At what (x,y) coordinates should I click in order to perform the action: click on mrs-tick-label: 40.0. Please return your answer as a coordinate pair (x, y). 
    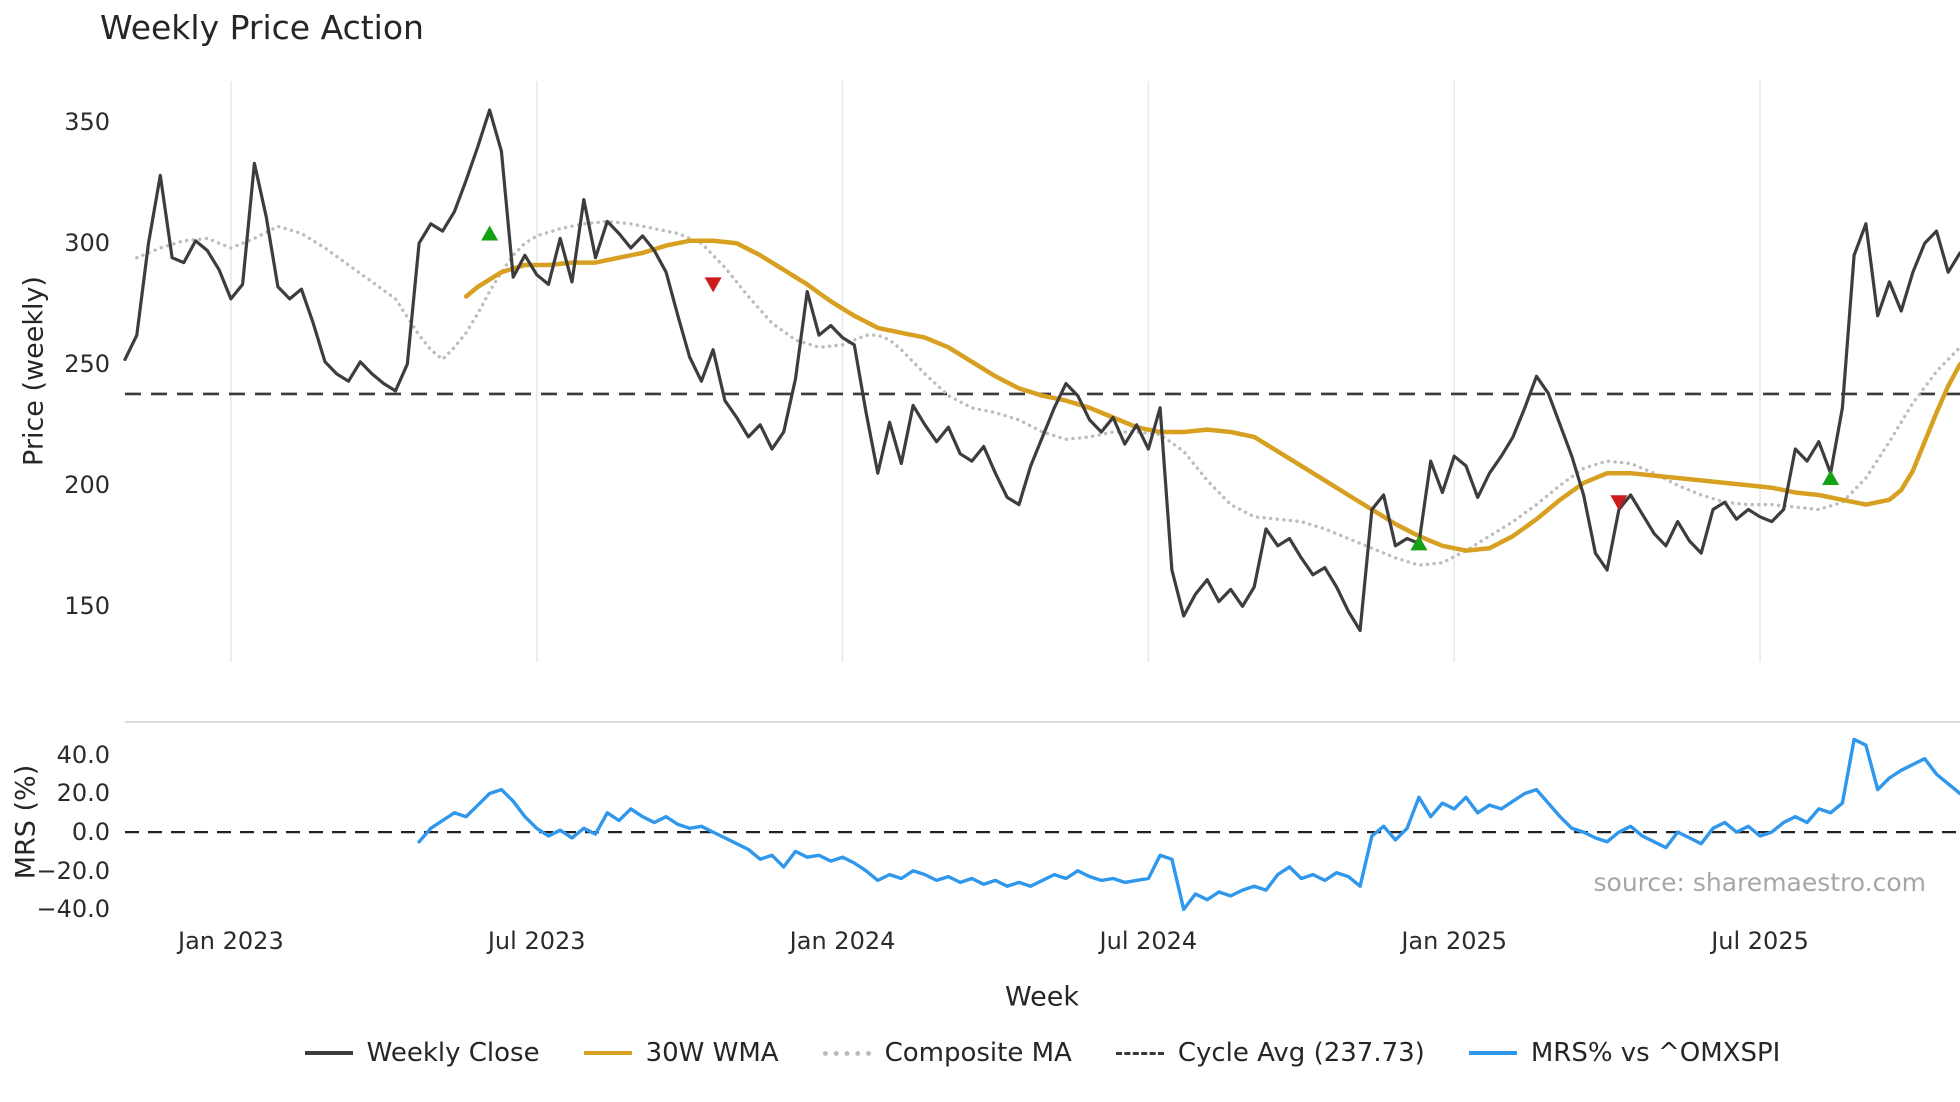
    Looking at the image, I should click on (83, 754).